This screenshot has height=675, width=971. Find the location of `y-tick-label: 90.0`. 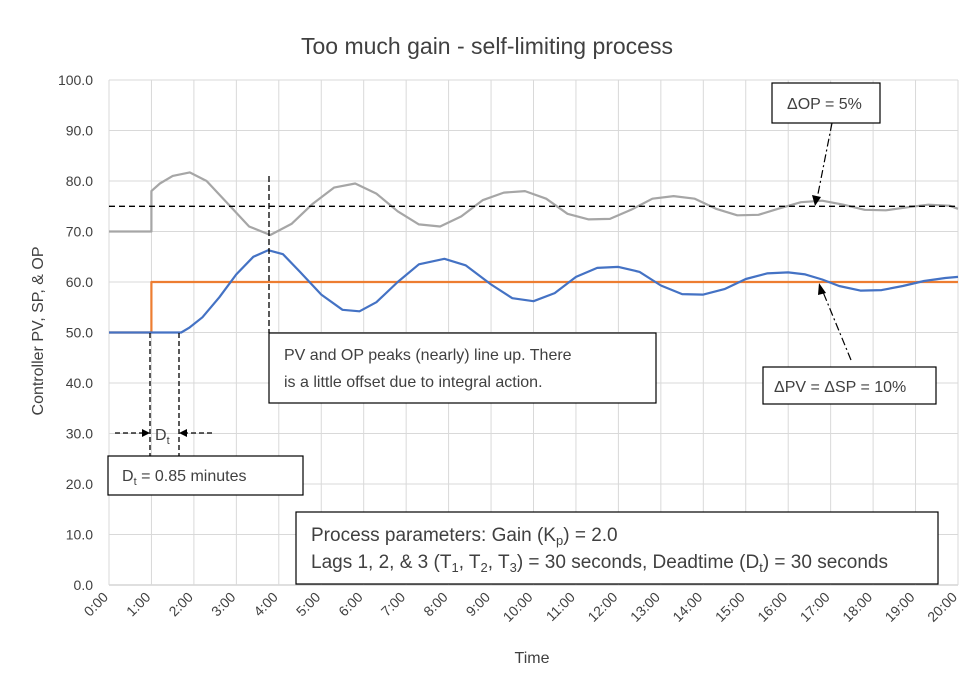

y-tick-label: 90.0 is located at coordinates (79, 131).